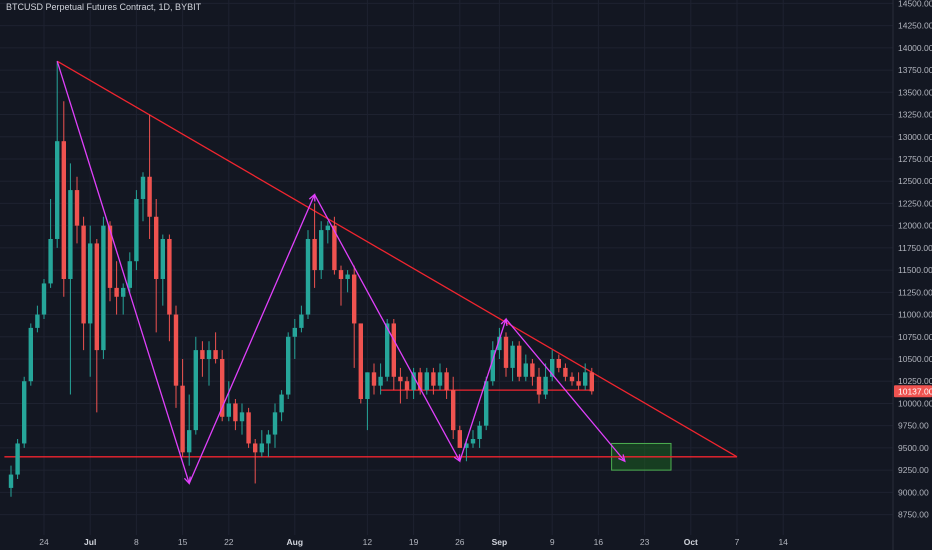  I want to click on price-tick-label: 11000.00, so click(915, 315).